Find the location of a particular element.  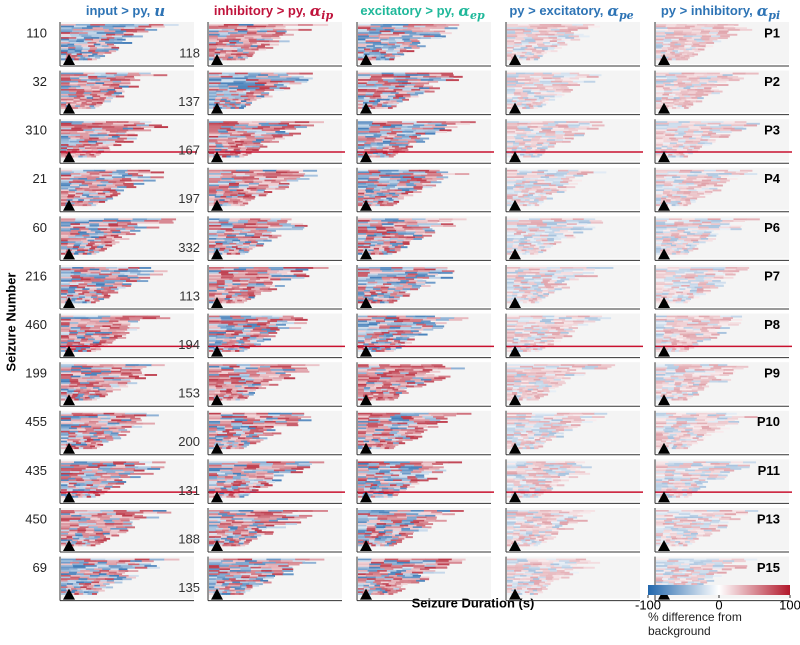

seizure-count: 332 is located at coordinates (189, 247).